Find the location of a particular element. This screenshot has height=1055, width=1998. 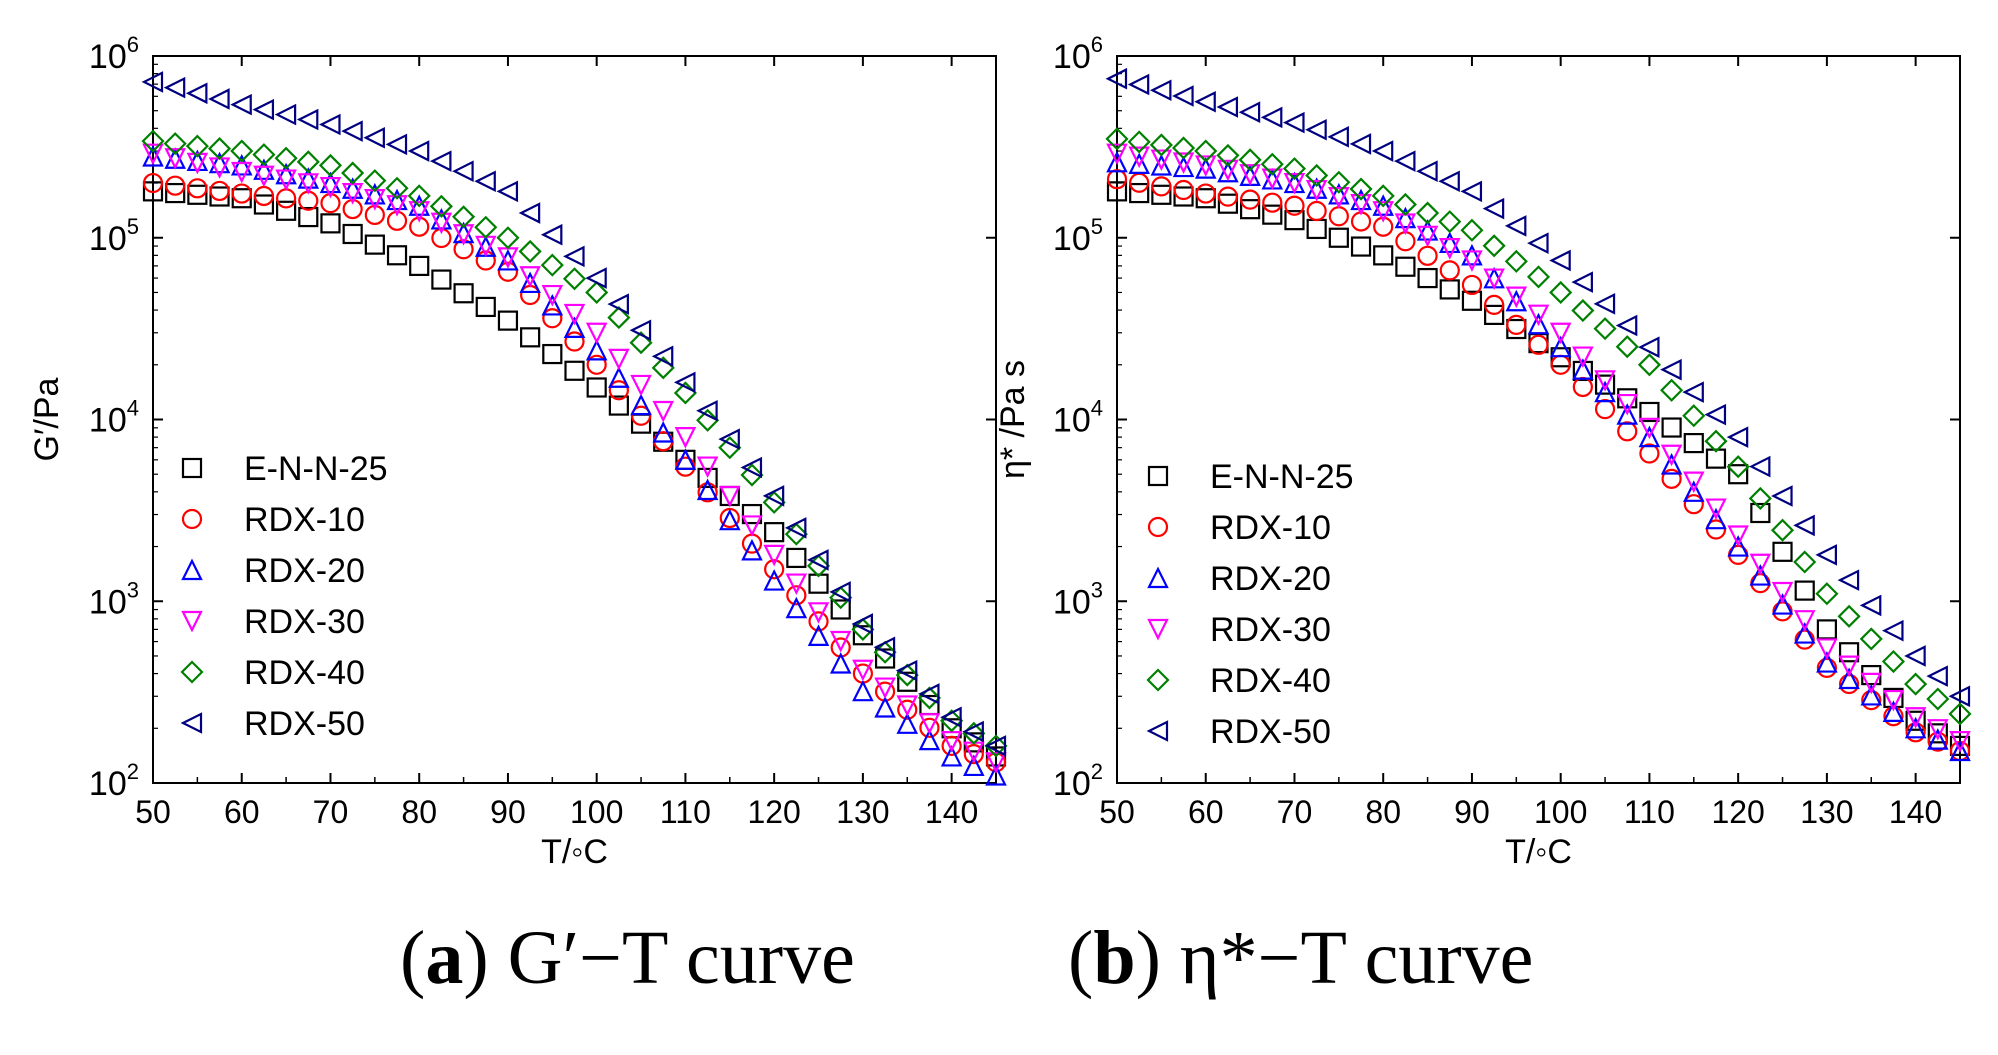

panel-a-x-tick-label: 100 is located at coordinates (596, 812).